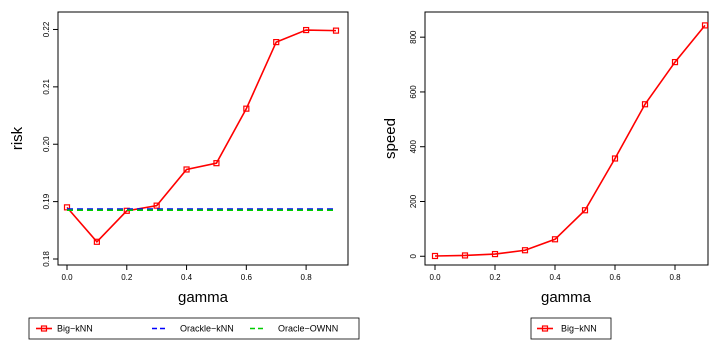  I want to click on speed-legend: Big−kNN, so click(571, 328).